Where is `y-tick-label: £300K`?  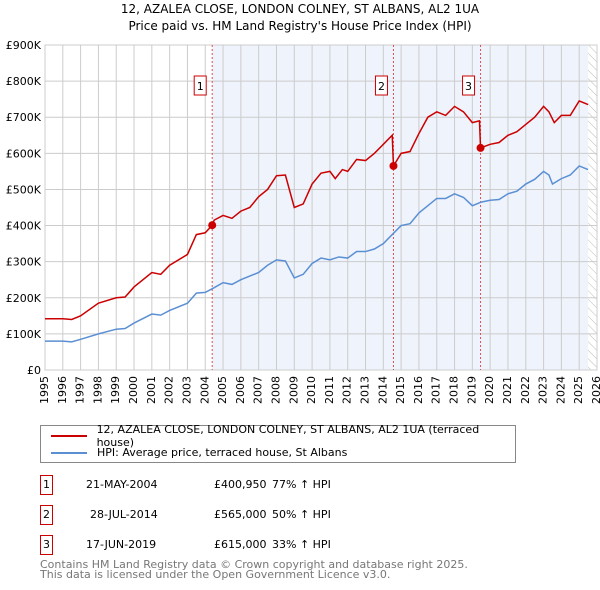
y-tick-label: £300K is located at coordinates (24, 262).